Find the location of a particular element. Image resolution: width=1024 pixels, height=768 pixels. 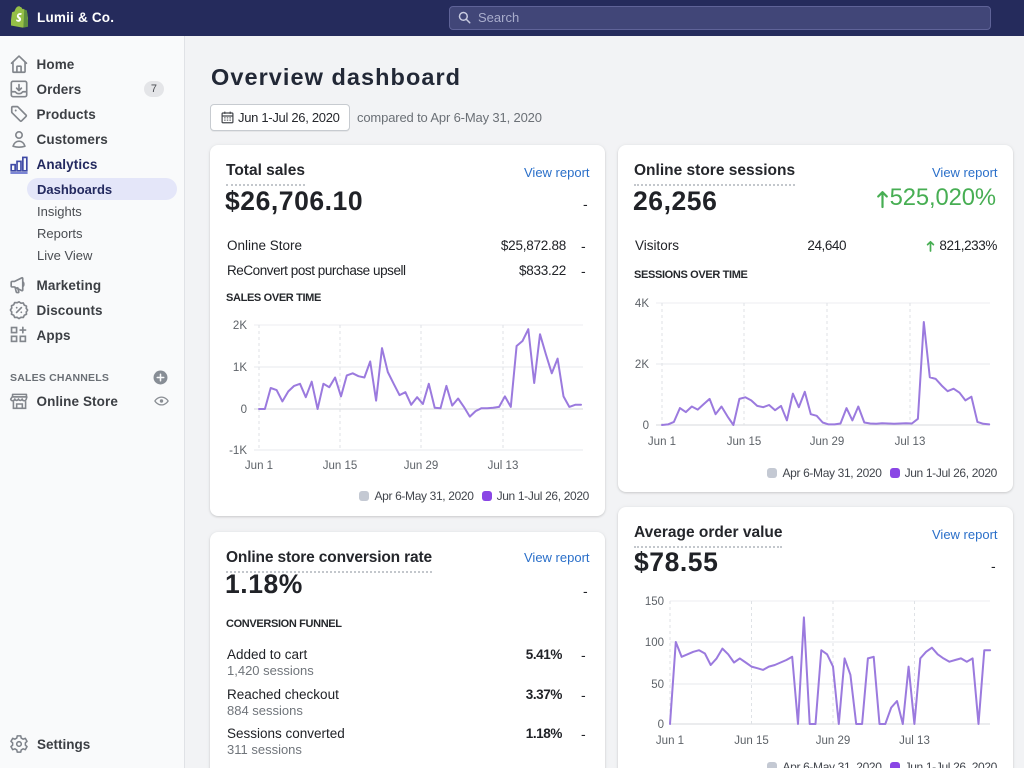

svg-text: 1K is located at coordinates (240, 368).